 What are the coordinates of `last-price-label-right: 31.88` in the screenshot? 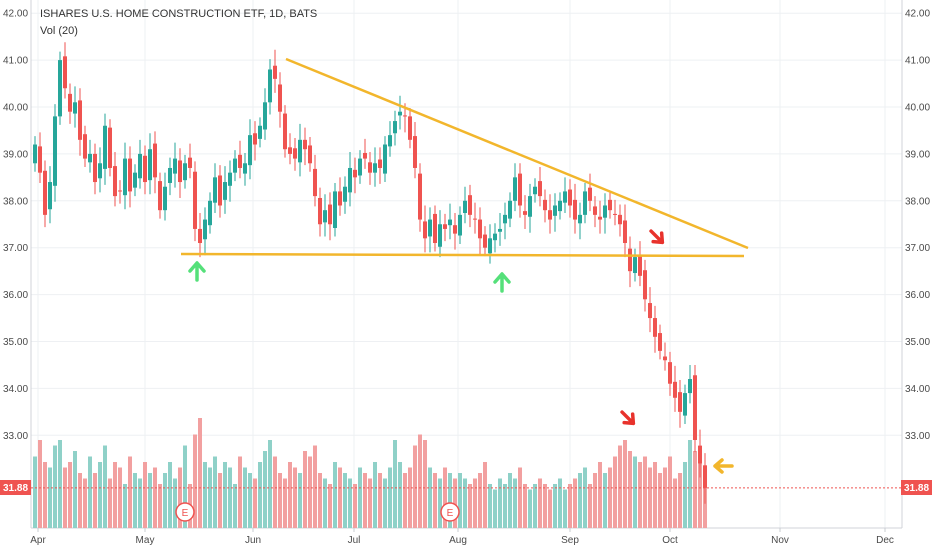 It's located at (916, 488).